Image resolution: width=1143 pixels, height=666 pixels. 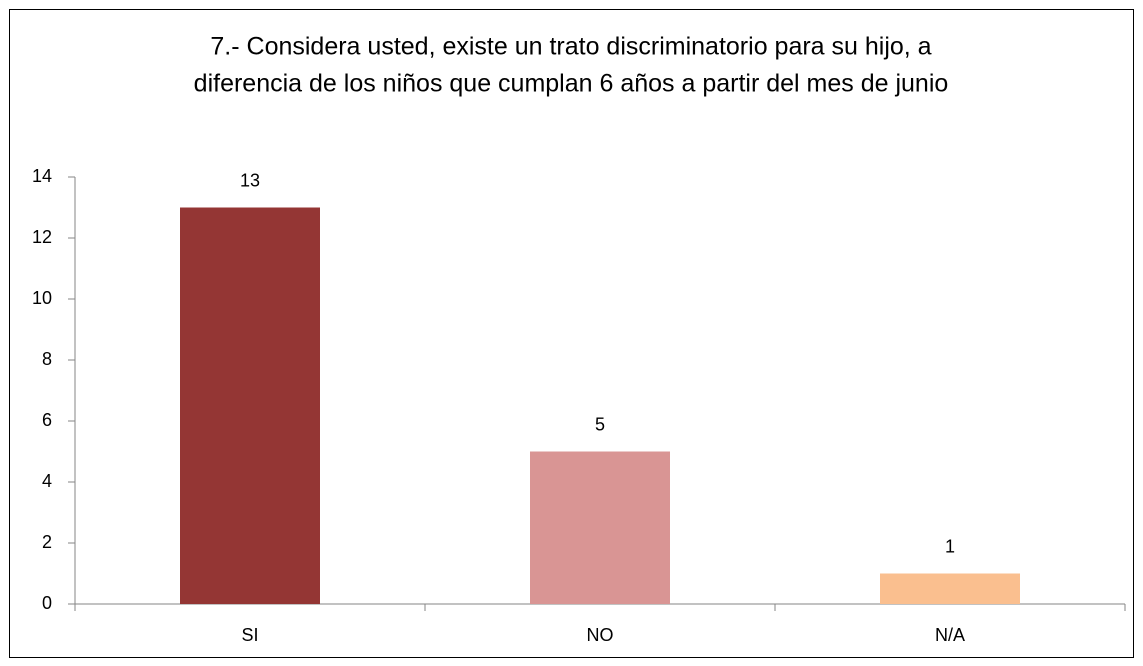 What do you see at coordinates (950, 635) in the screenshot?
I see `x-tick-label: N/A` at bounding box center [950, 635].